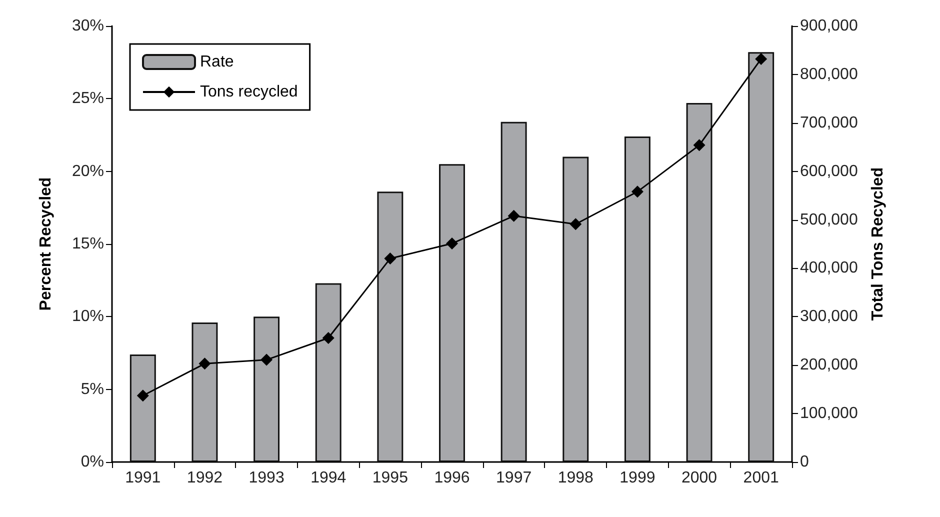  Describe the element at coordinates (92, 462) in the screenshot. I see `y-tick-label: 0%` at that location.